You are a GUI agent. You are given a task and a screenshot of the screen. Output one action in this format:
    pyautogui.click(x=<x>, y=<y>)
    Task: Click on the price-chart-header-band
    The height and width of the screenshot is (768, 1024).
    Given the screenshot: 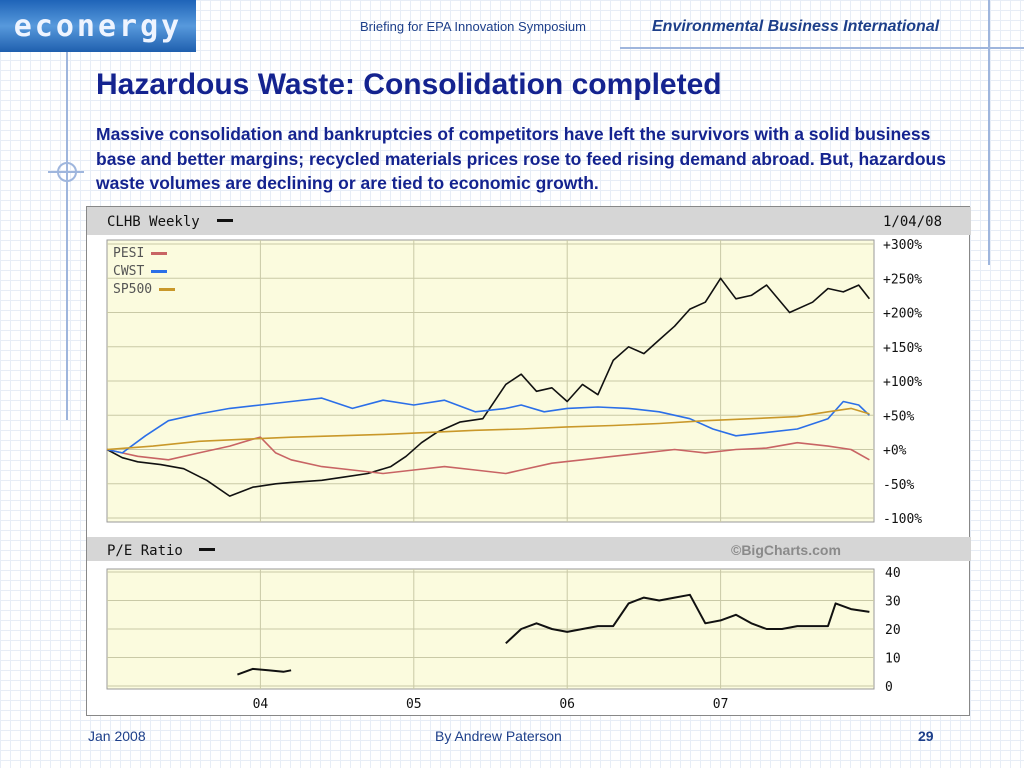 What is the action you would take?
    pyautogui.click(x=529, y=221)
    